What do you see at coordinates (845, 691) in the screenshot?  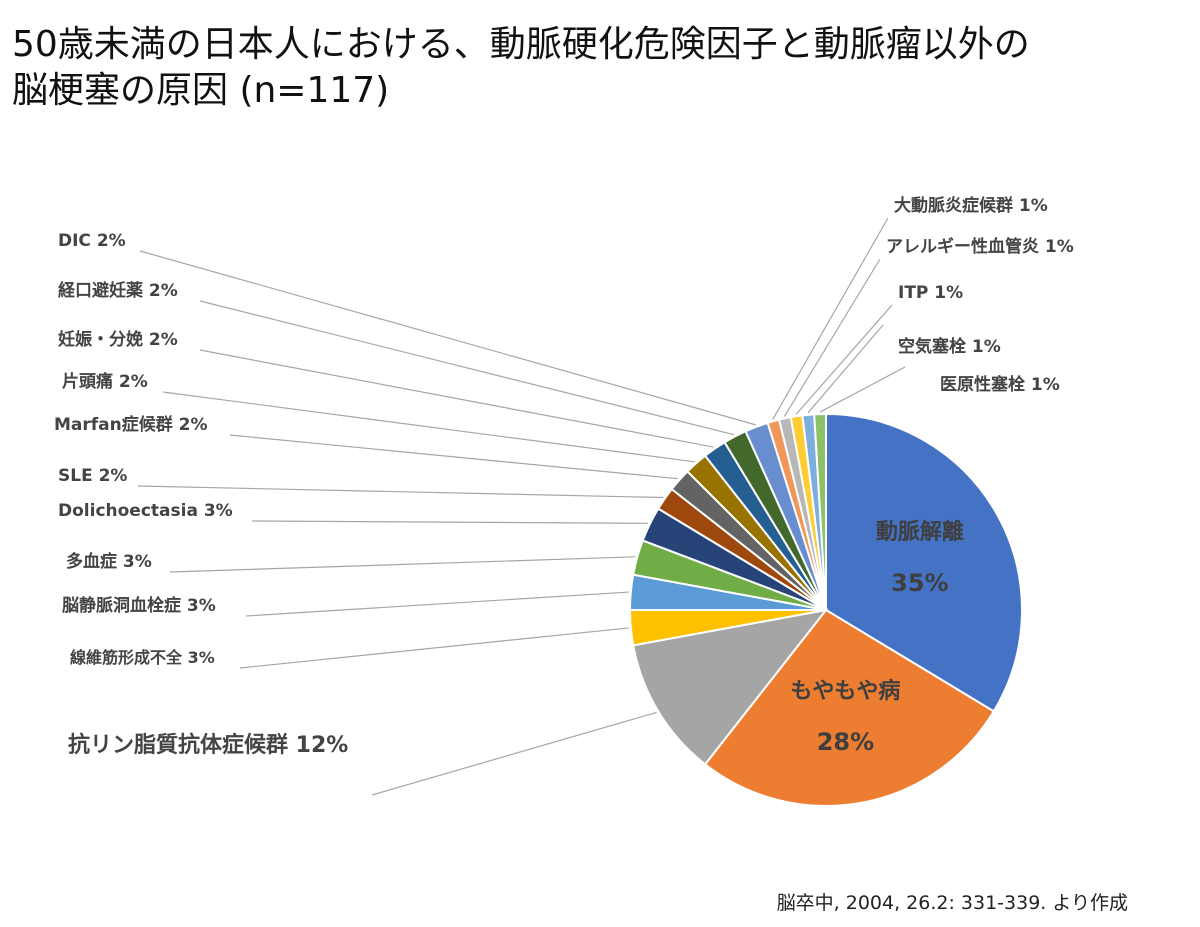 I see `slice-label-2: もやもや病` at bounding box center [845, 691].